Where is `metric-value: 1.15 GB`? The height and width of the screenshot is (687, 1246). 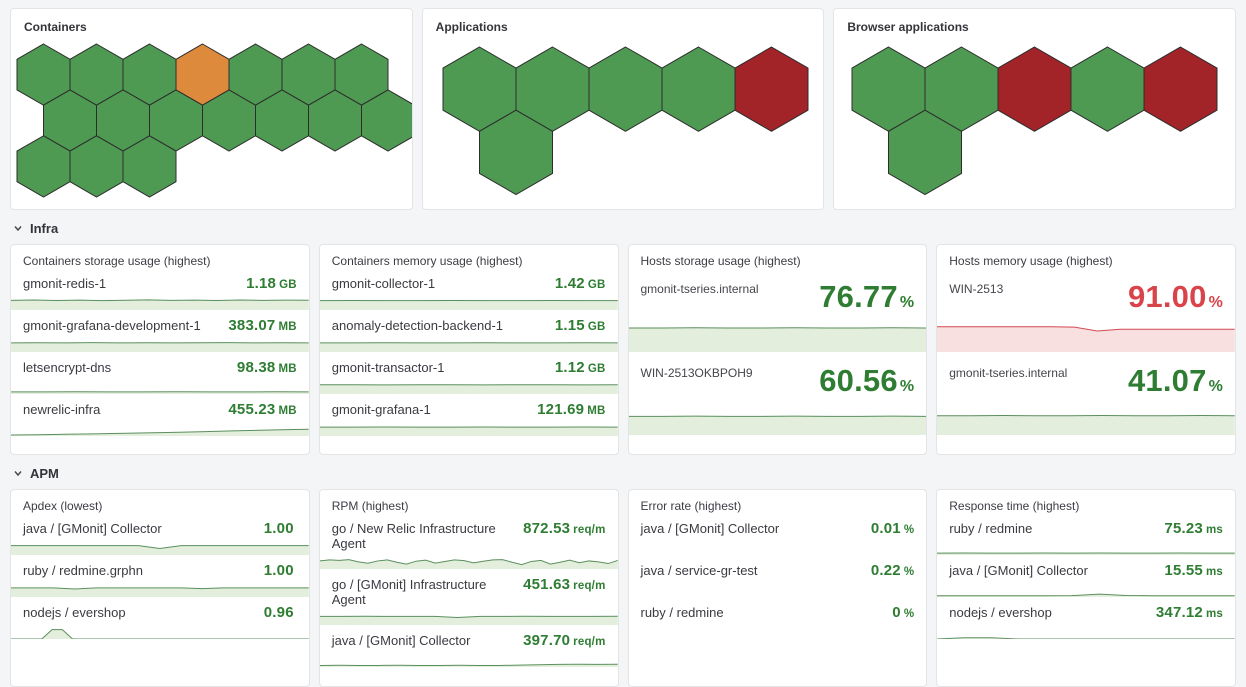
metric-value: 1.15 GB is located at coordinates (580, 325).